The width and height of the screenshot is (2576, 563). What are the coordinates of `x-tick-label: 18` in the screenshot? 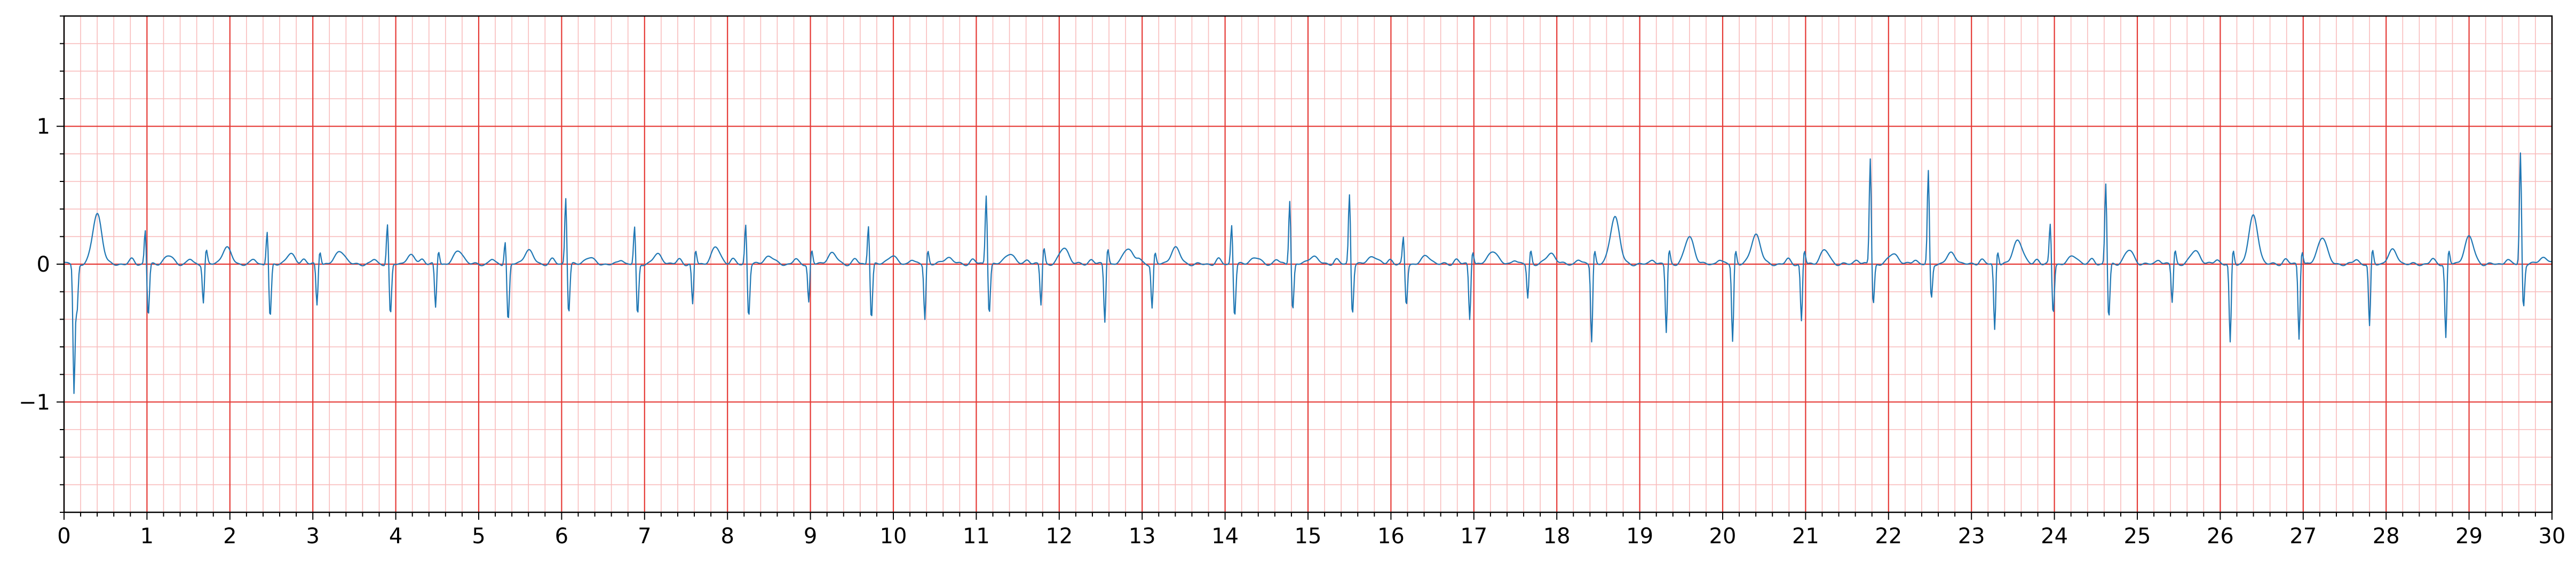 It's located at (1557, 536).